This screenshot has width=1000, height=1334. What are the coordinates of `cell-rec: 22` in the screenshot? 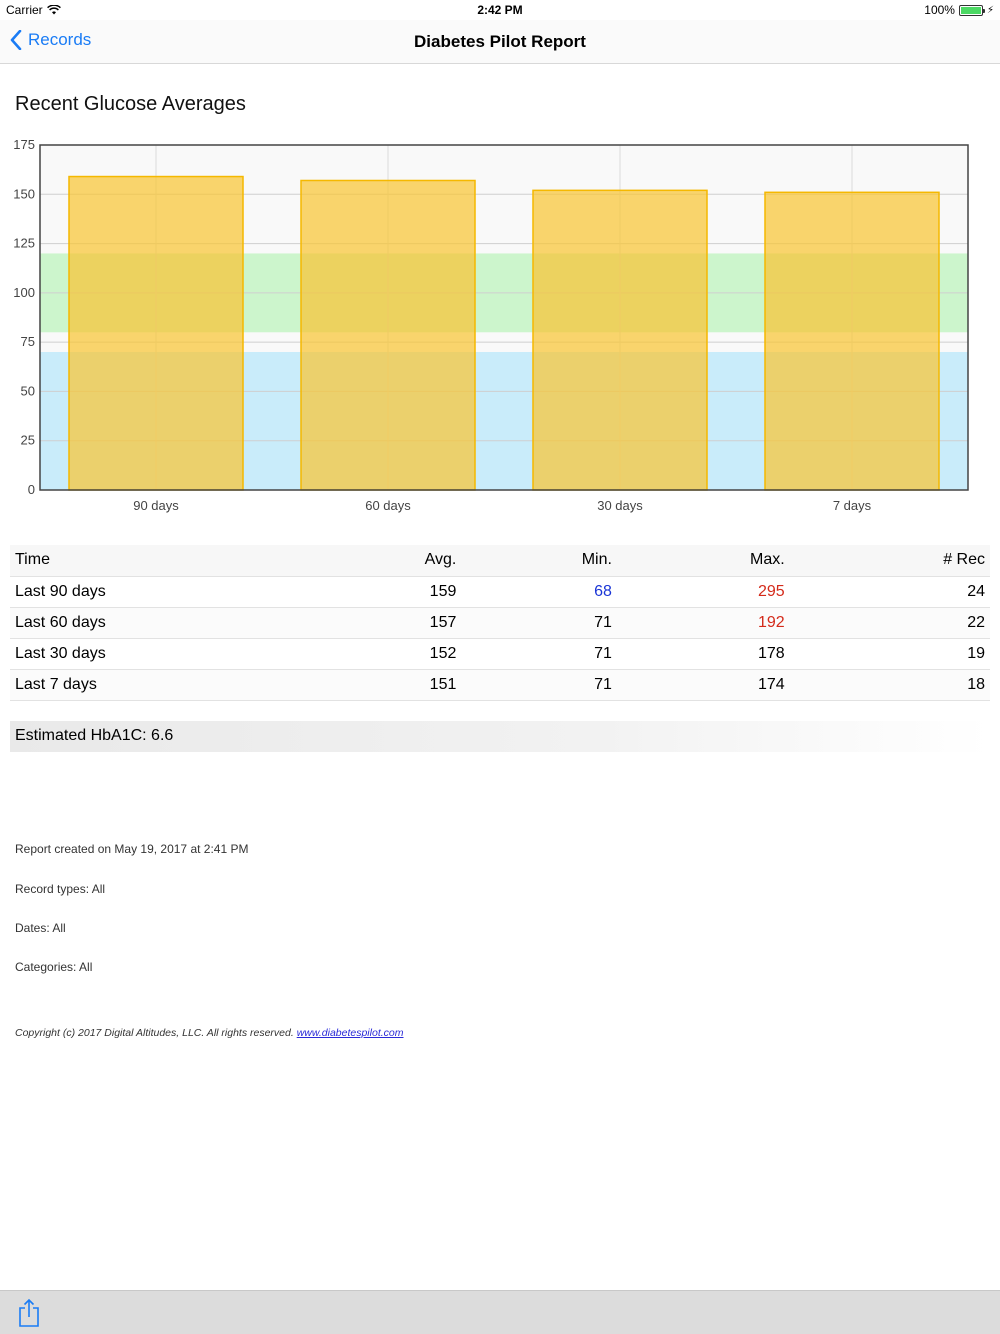 It's located at (889, 623).